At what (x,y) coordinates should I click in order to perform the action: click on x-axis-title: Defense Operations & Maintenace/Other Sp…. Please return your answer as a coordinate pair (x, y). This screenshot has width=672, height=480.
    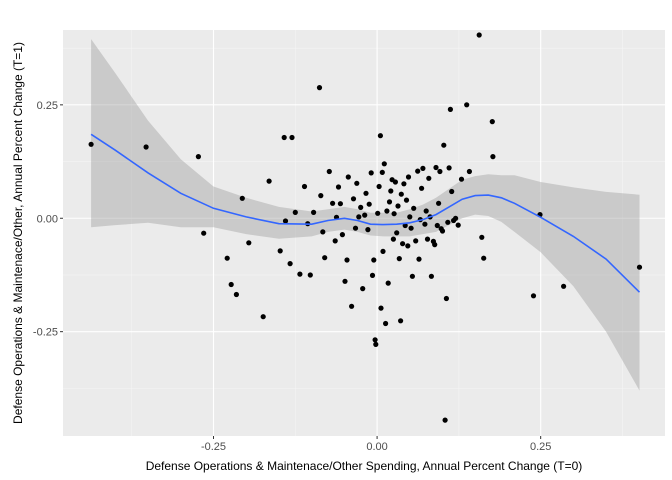
    Looking at the image, I should click on (364, 466).